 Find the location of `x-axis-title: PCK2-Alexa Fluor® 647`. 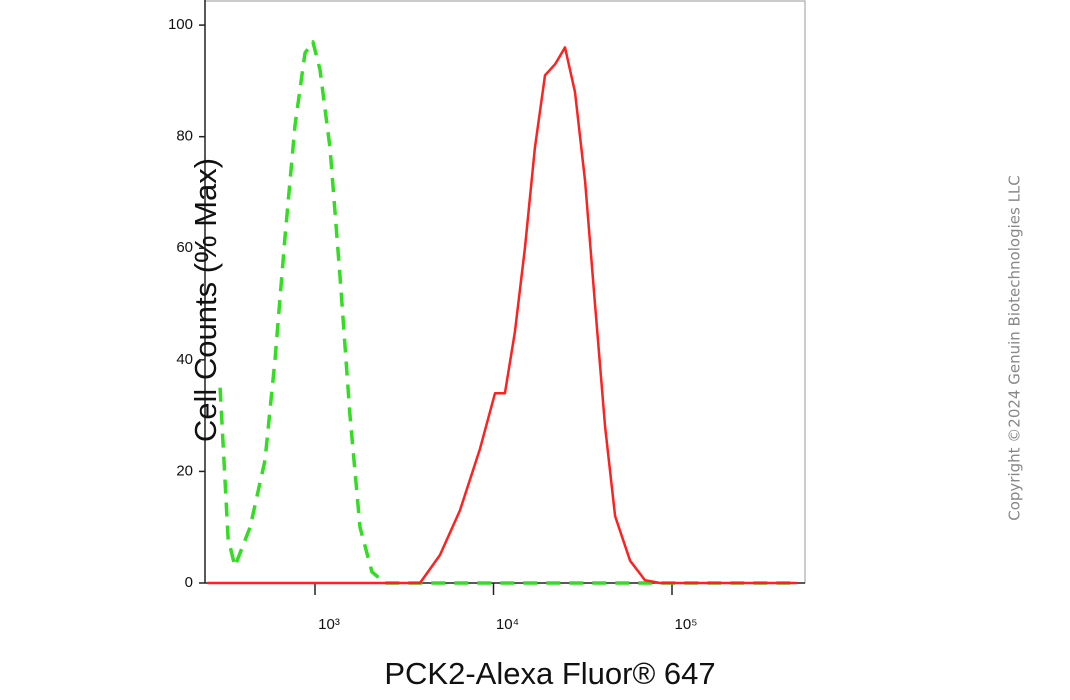

x-axis-title: PCK2-Alexa Fluor® 647 is located at coordinates (549, 673).